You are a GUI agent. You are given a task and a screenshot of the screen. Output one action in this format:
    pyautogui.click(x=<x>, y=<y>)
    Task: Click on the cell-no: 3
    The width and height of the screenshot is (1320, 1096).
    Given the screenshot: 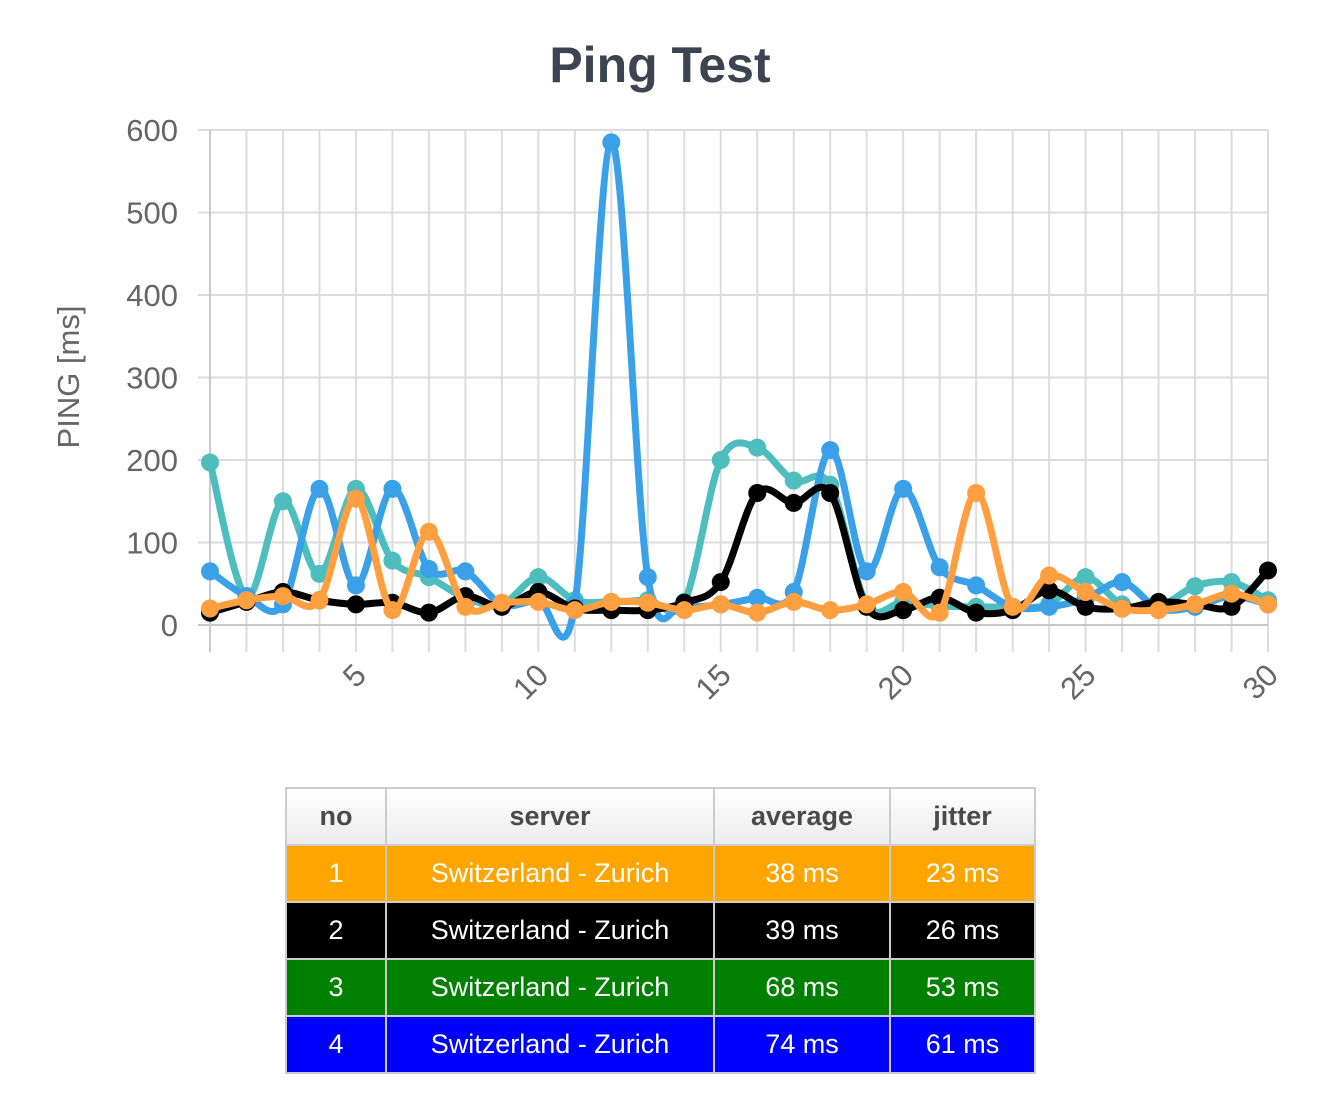 What is the action you would take?
    pyautogui.click(x=336, y=987)
    